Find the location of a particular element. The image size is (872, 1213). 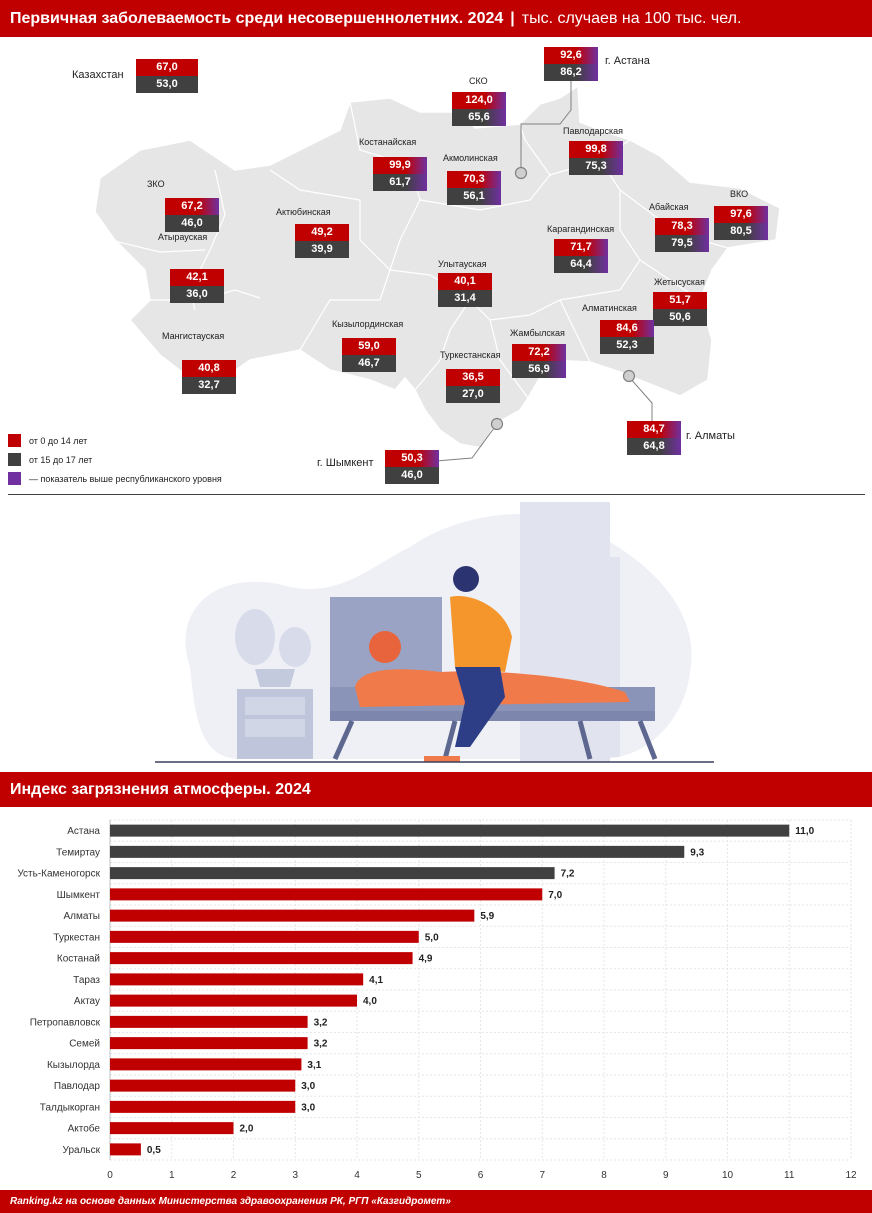

value-0-14: 42,1 is located at coordinates (197, 277).